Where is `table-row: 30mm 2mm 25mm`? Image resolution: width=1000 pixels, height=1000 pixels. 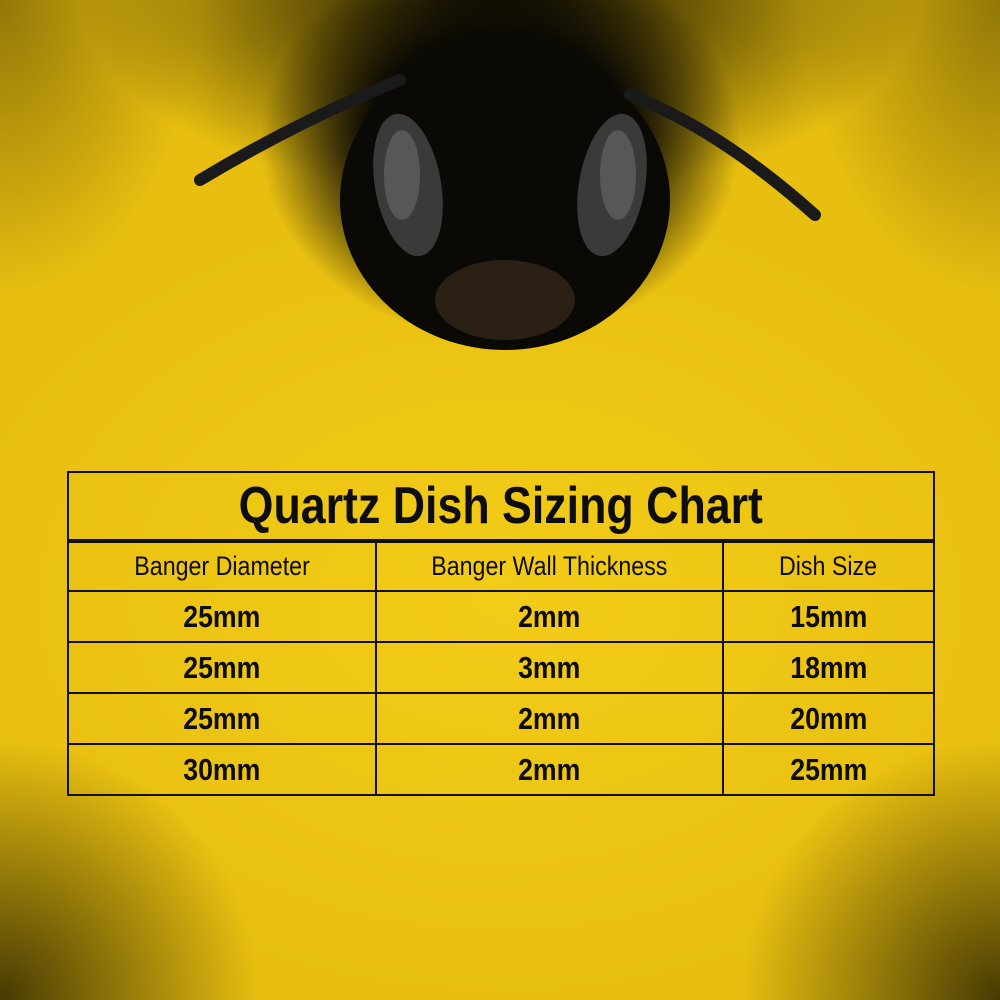
table-row: 30mm 2mm 25mm is located at coordinates (501, 769).